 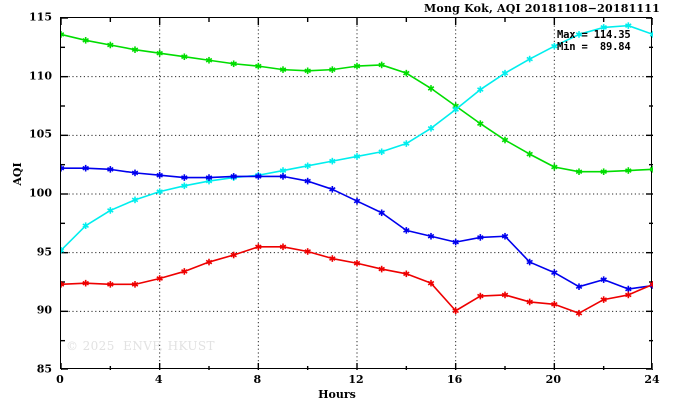 I want to click on annotation-min: Min = 89.84, so click(x=594, y=47).